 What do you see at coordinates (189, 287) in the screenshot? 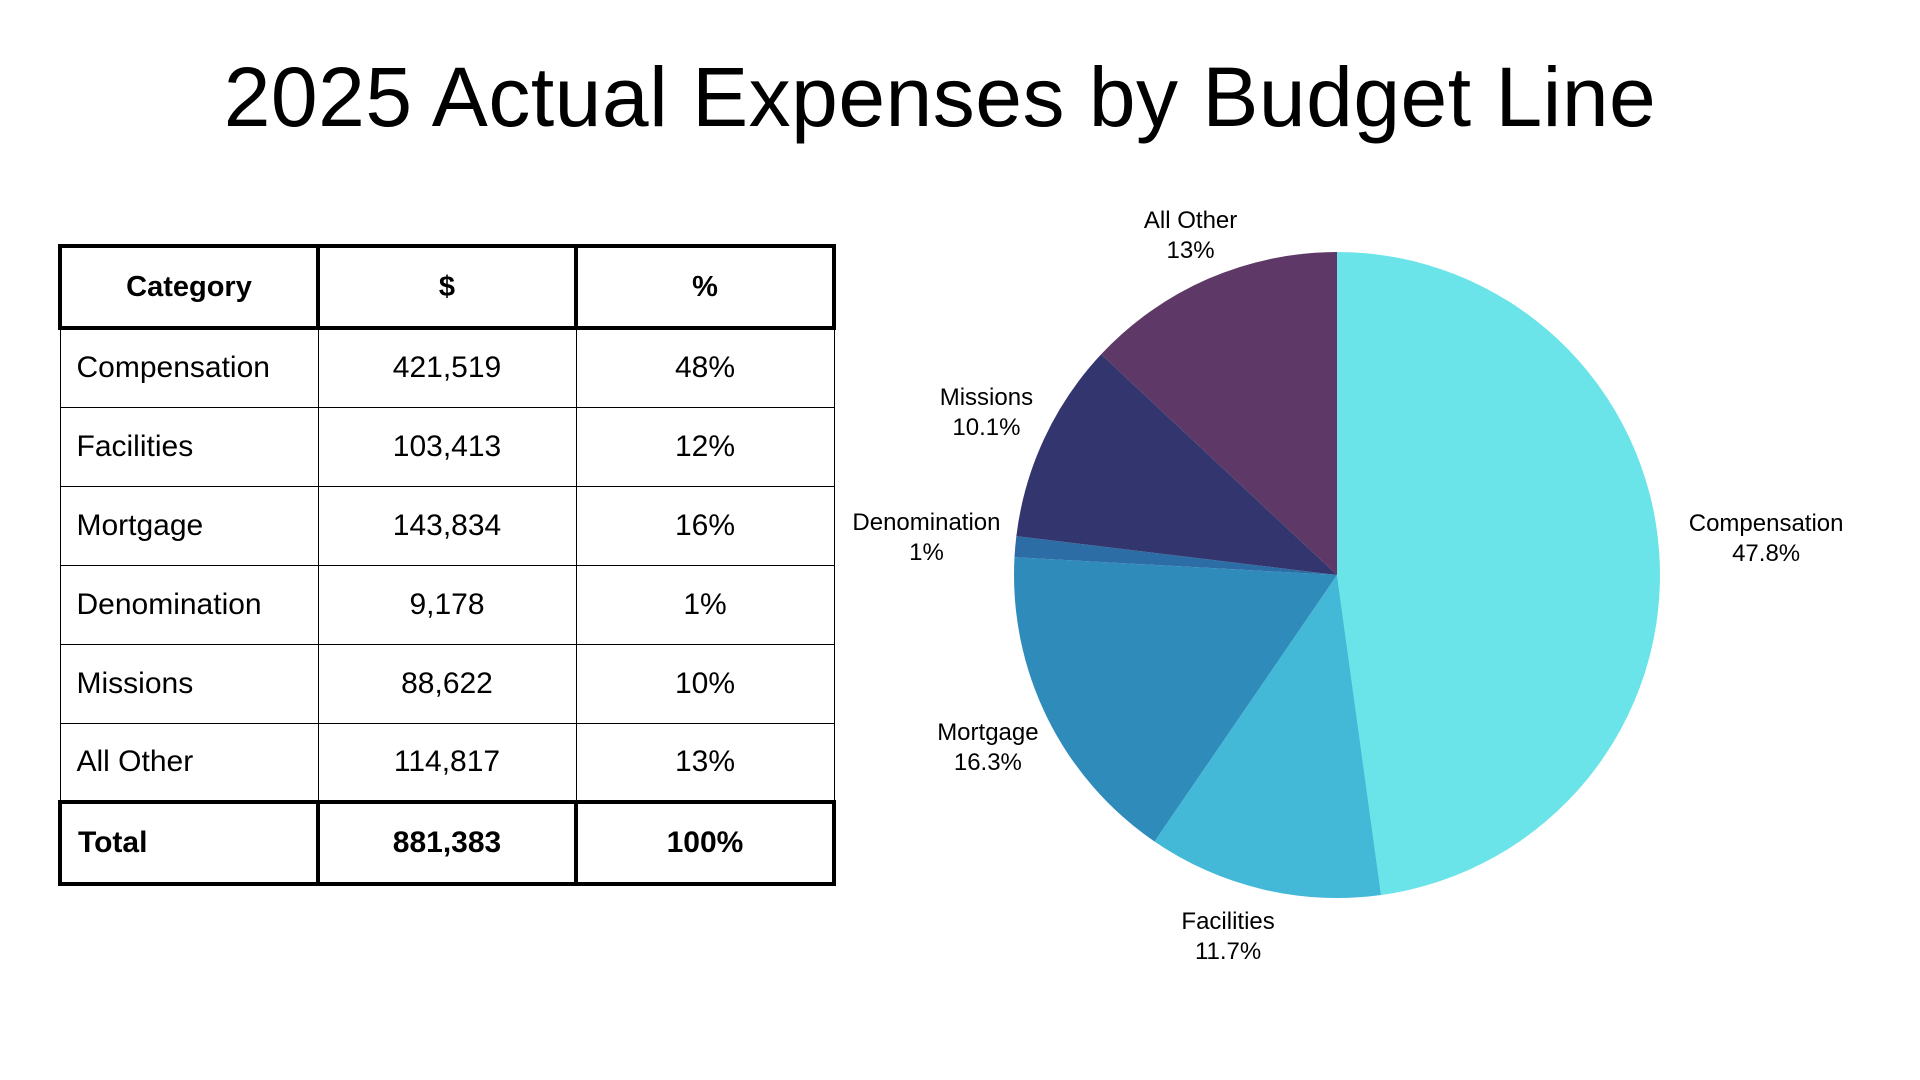
I see `header-category: Category` at bounding box center [189, 287].